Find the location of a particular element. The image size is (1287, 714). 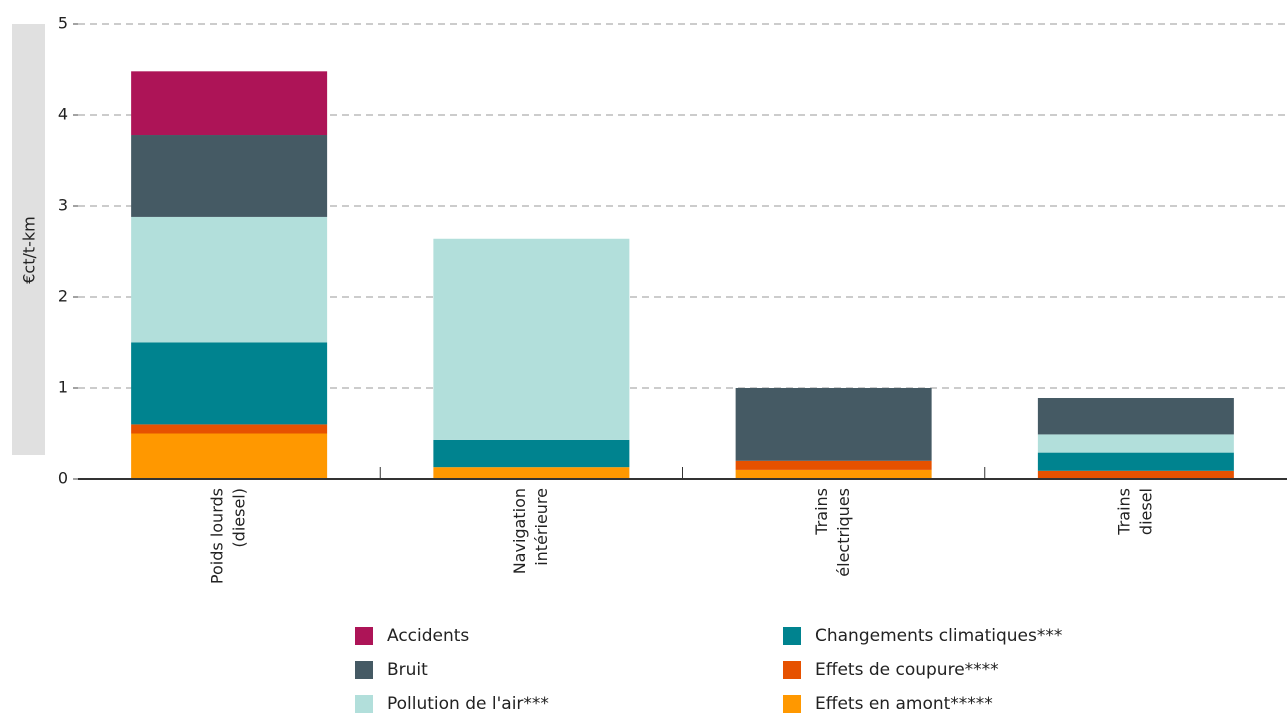

y-tick-label: 0 is located at coordinates (63, 478).